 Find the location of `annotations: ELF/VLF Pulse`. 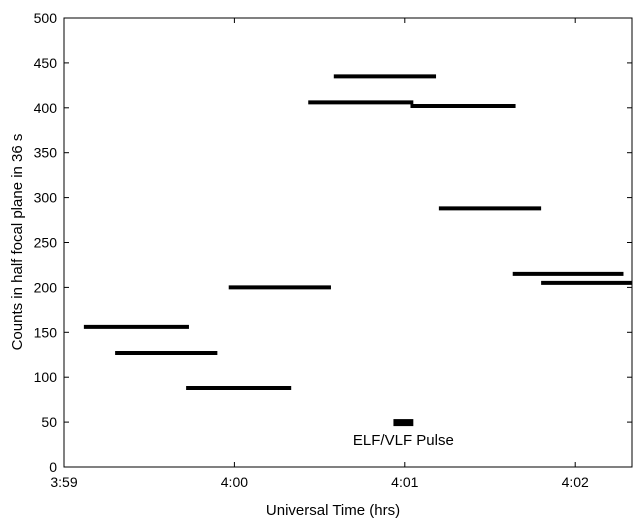

annotations: ELF/VLF Pulse is located at coordinates (403, 434).